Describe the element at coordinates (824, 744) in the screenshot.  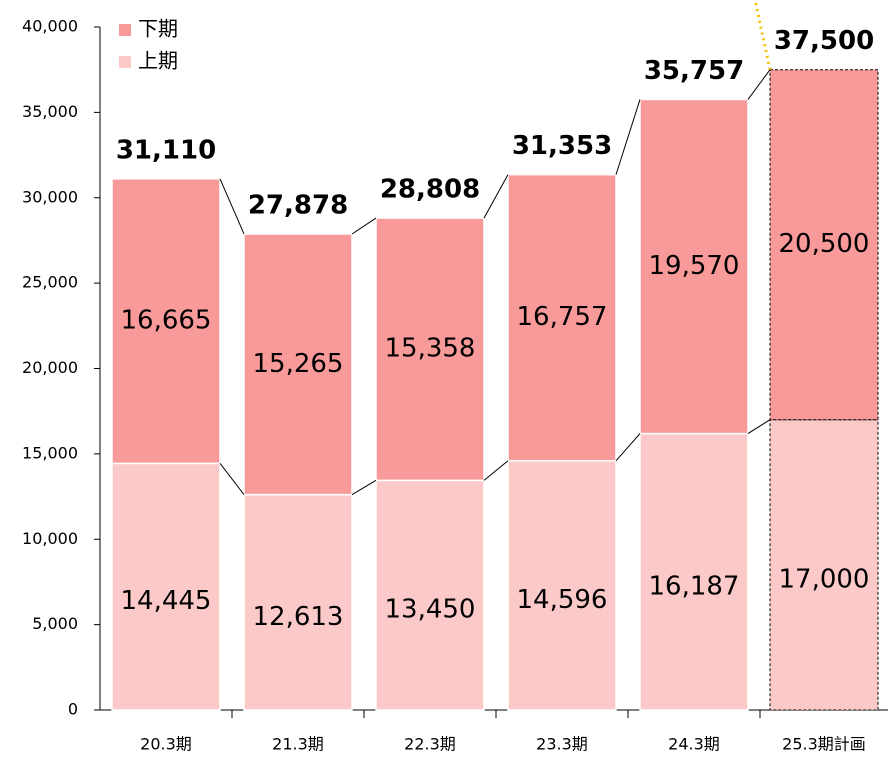
I see `x-tick-label: 25.3期計画` at that location.